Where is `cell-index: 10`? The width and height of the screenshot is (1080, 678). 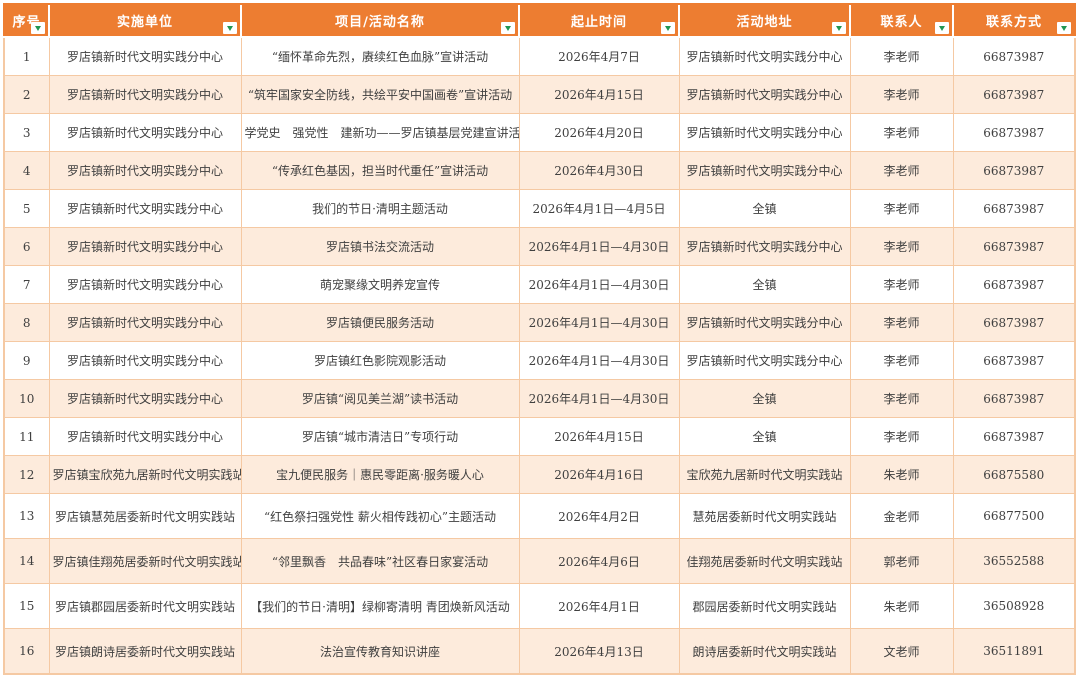 cell-index: 10 is located at coordinates (26, 398).